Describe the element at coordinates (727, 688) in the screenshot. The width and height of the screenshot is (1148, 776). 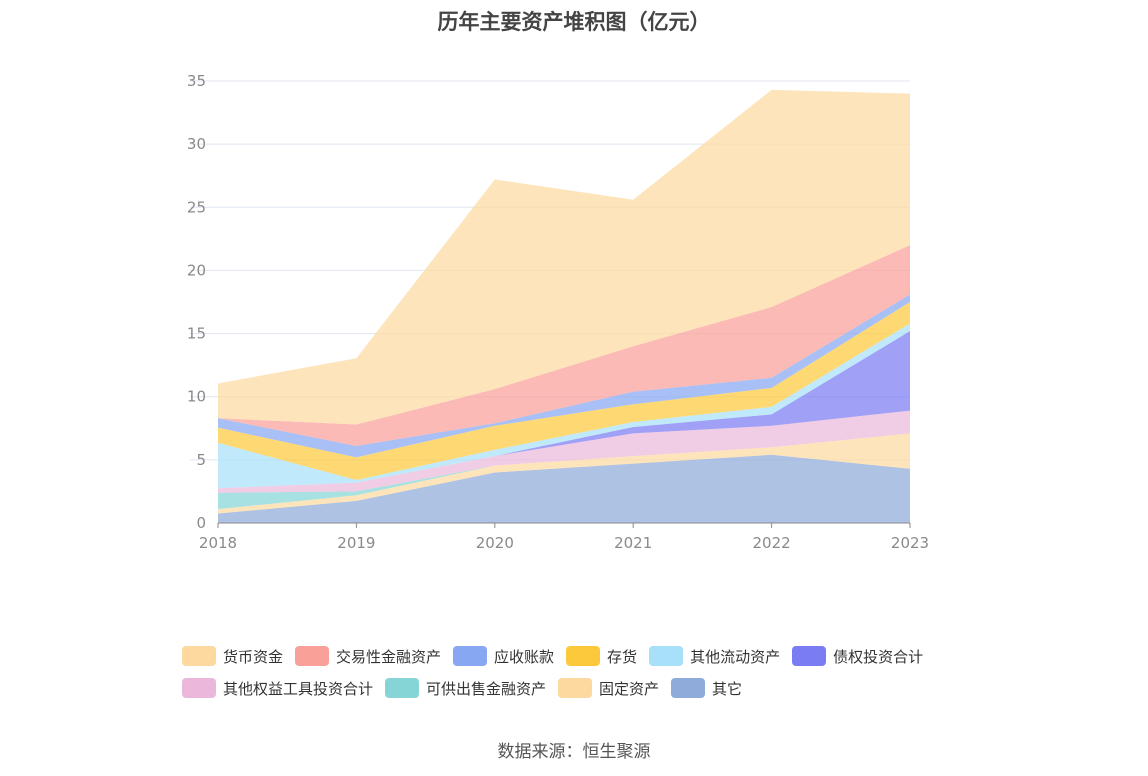
I see `legend-label: 其它` at that location.